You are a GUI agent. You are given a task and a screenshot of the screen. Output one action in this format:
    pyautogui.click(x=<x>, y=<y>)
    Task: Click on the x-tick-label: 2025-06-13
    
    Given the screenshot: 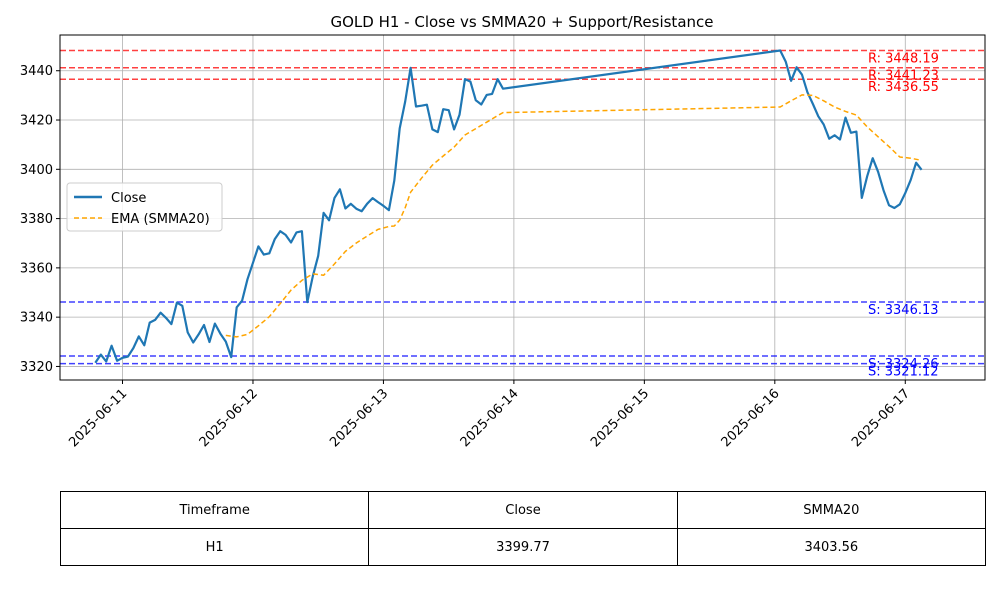 What is the action you would take?
    pyautogui.click(x=359, y=418)
    